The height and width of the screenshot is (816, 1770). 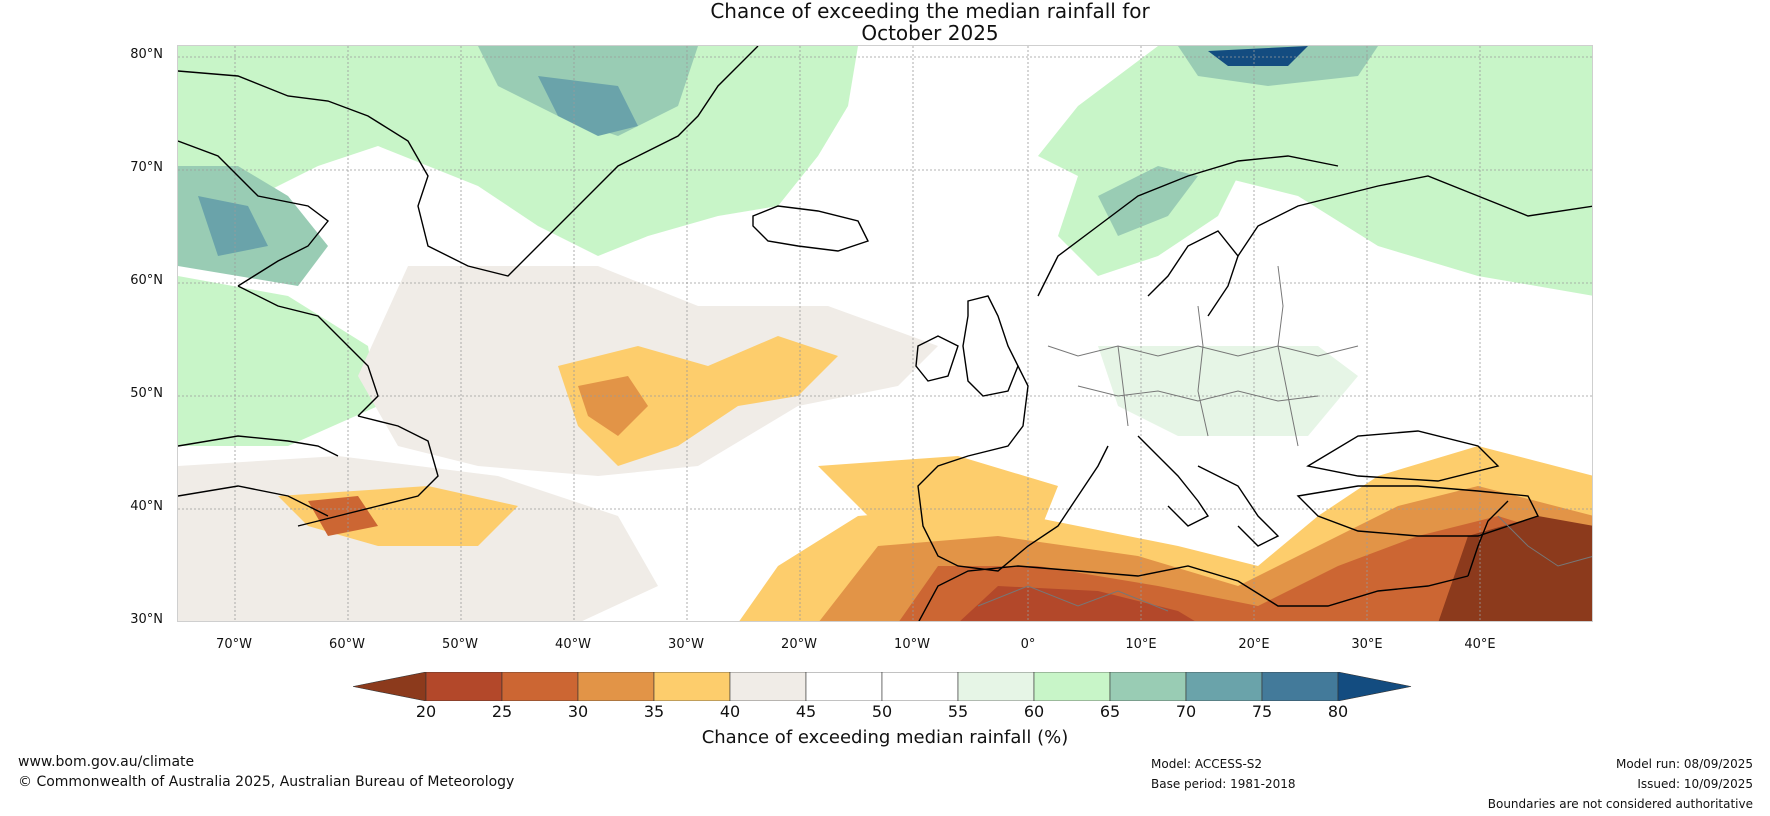 What do you see at coordinates (146, 506) in the screenshot?
I see `lat-label-40n: 40°N` at bounding box center [146, 506].